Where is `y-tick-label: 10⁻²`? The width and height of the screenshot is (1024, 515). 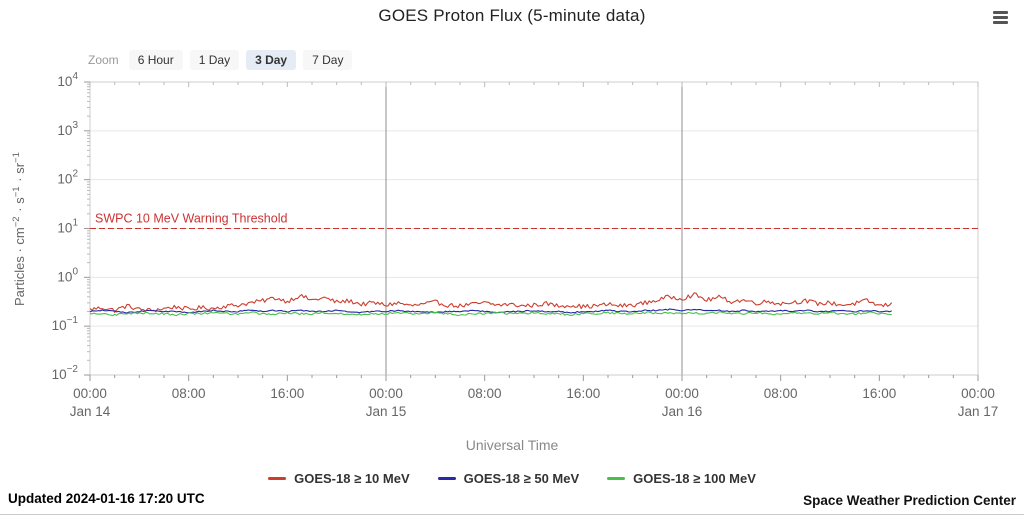
y-tick-label: 10⁻² is located at coordinates (65, 373).